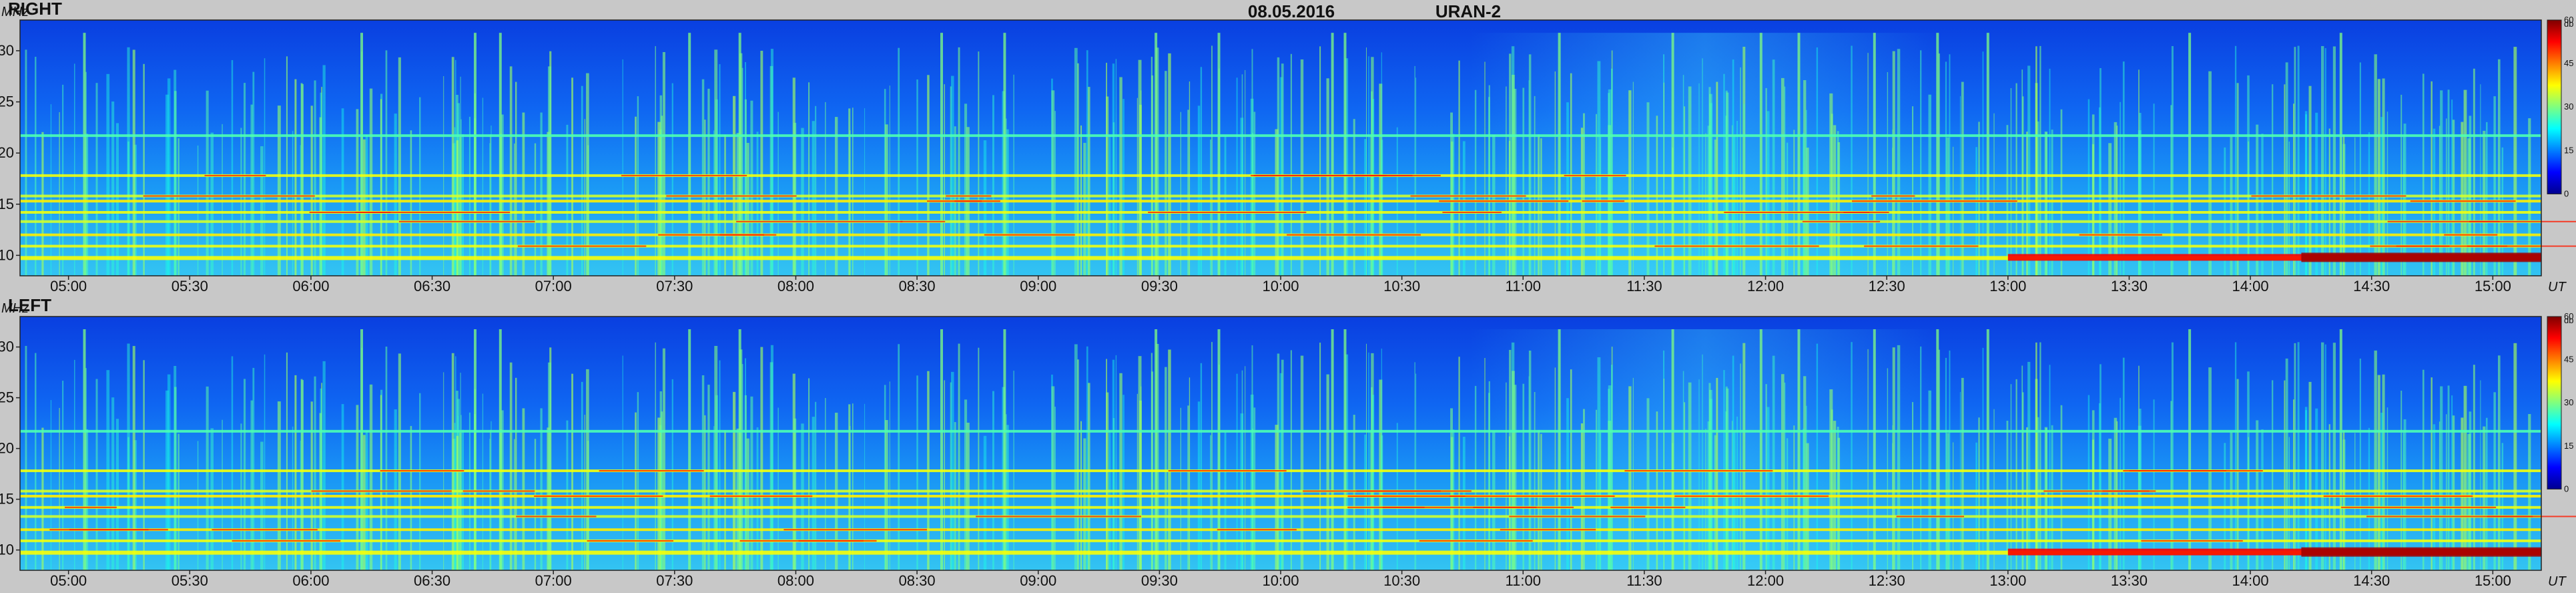  Describe the element at coordinates (2557, 581) in the screenshot. I see `x-axis-unit: UT` at that location.